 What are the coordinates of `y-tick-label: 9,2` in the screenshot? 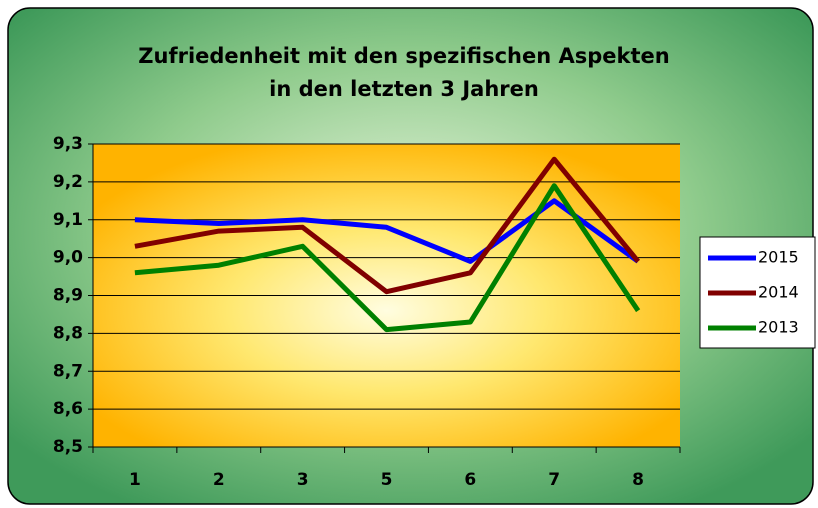 It's located at (68, 182).